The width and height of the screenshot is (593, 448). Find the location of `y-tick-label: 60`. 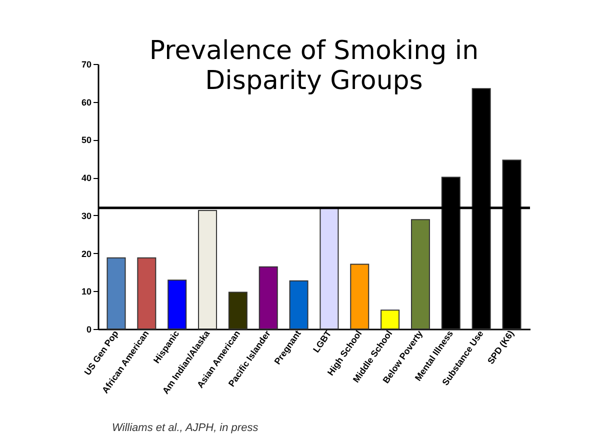

y-tick-label: 60 is located at coordinates (86, 102).